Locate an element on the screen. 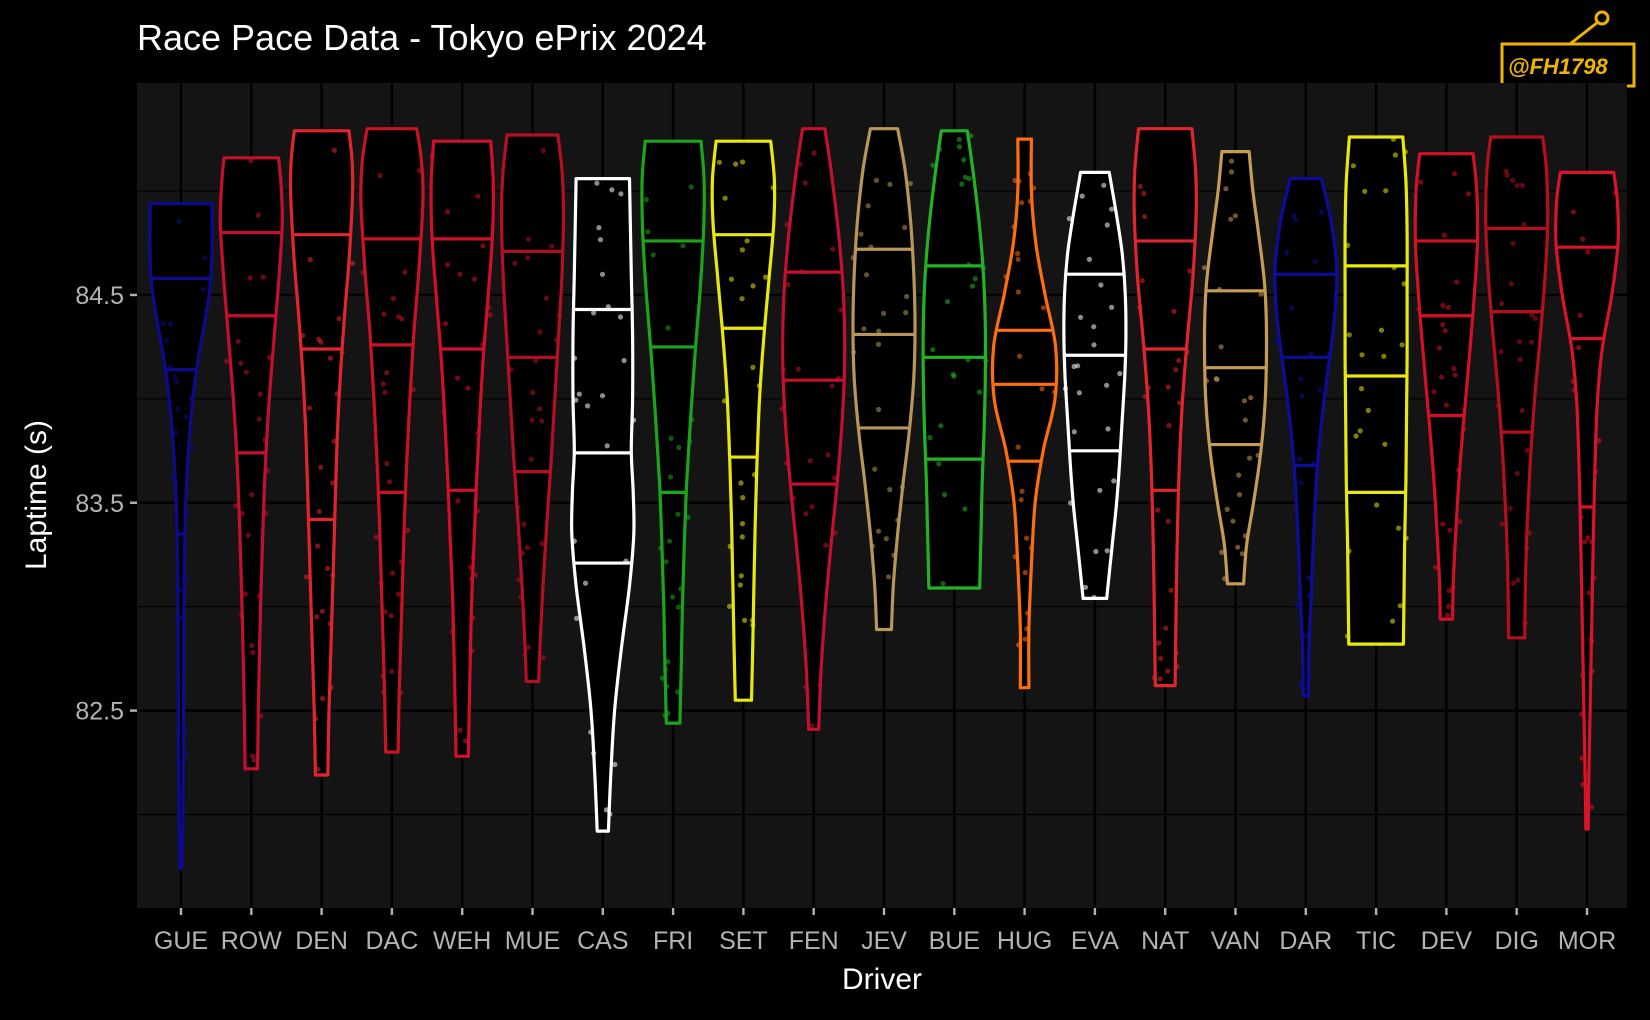 This screenshot has height=1020, width=1650. violin-eva is located at coordinates (1095, 385).